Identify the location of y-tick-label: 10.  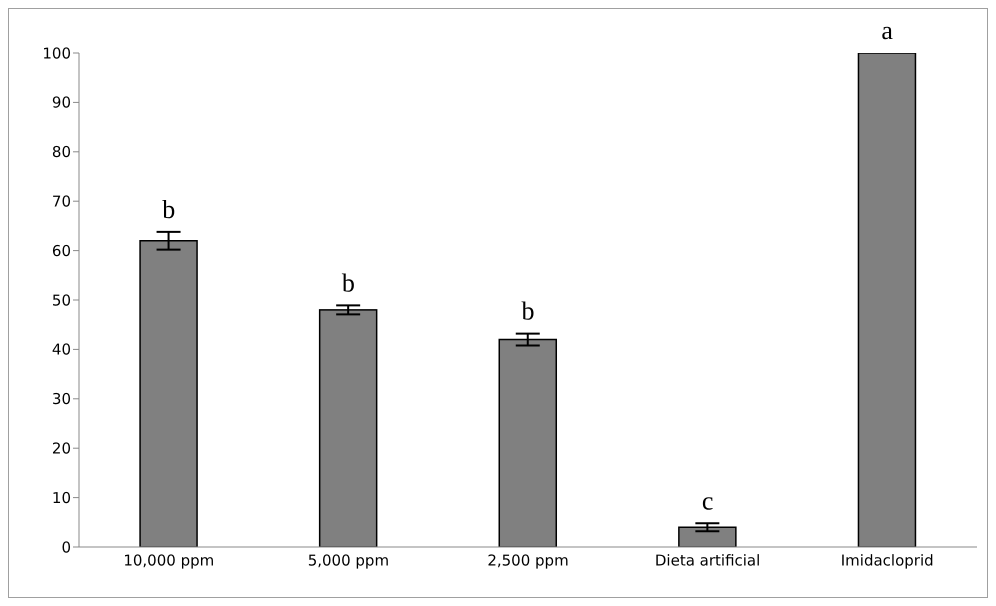
(61, 497).